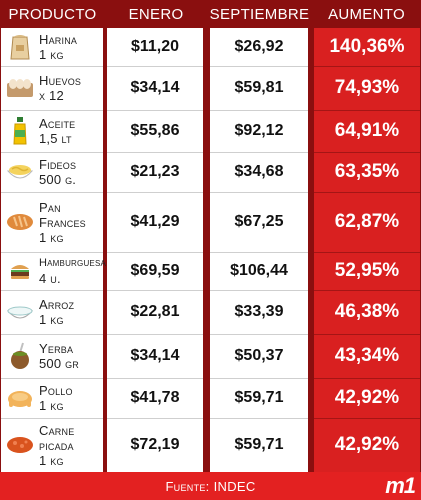 This screenshot has width=421, height=500. What do you see at coordinates (367, 355) in the screenshot?
I see `aumento-value: 43,34%` at bounding box center [367, 355].